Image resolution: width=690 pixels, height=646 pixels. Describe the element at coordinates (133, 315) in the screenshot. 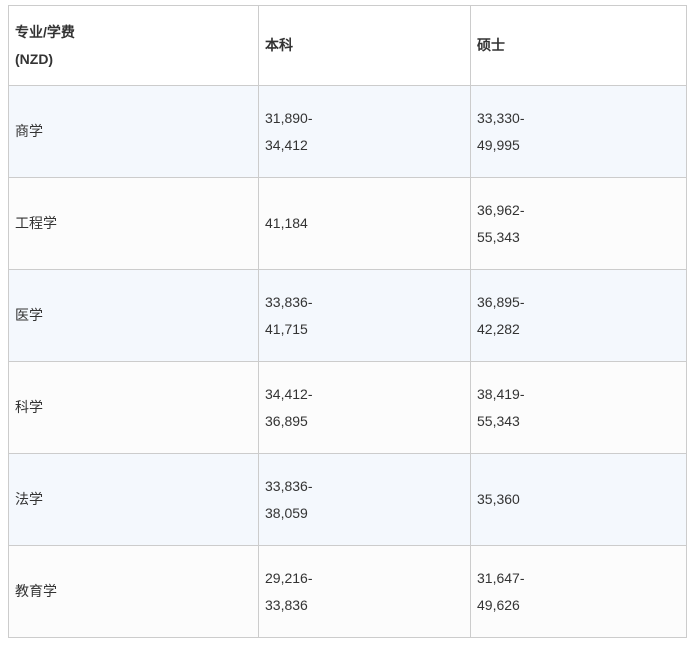

I see `cell-major: 医学` at that location.